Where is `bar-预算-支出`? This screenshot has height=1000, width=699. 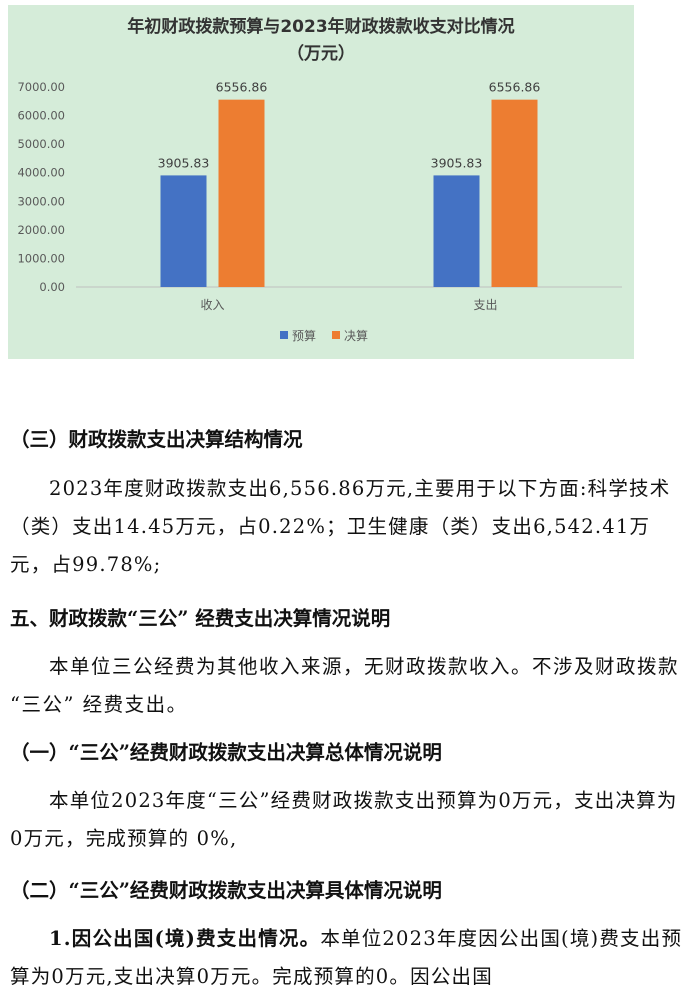
bar-预算-支出 is located at coordinates (456, 231).